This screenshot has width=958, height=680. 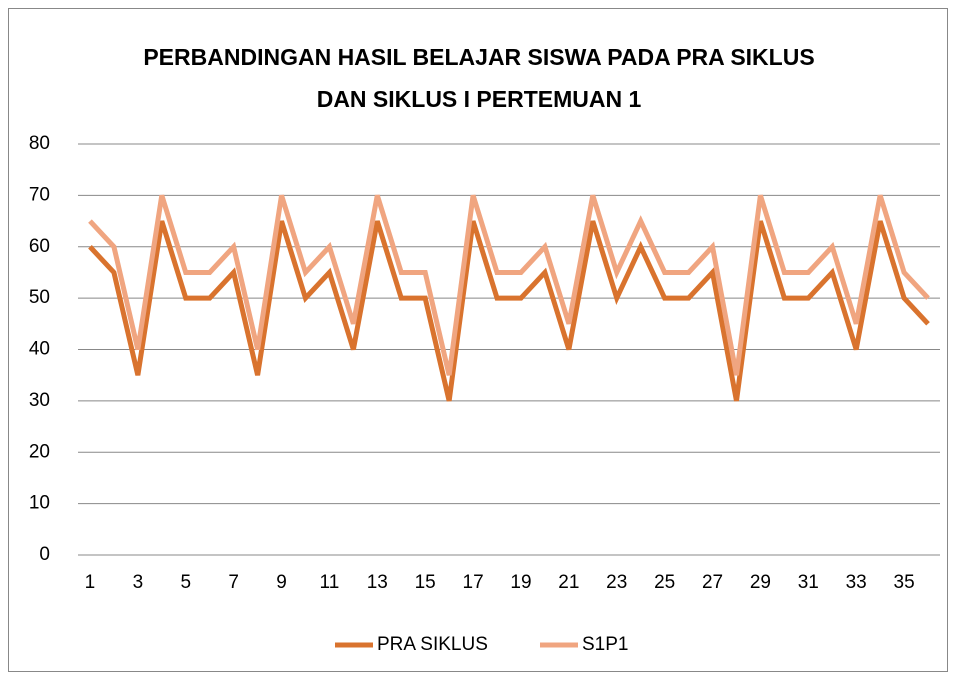 I want to click on x-tick-label: 31, so click(x=808, y=582).